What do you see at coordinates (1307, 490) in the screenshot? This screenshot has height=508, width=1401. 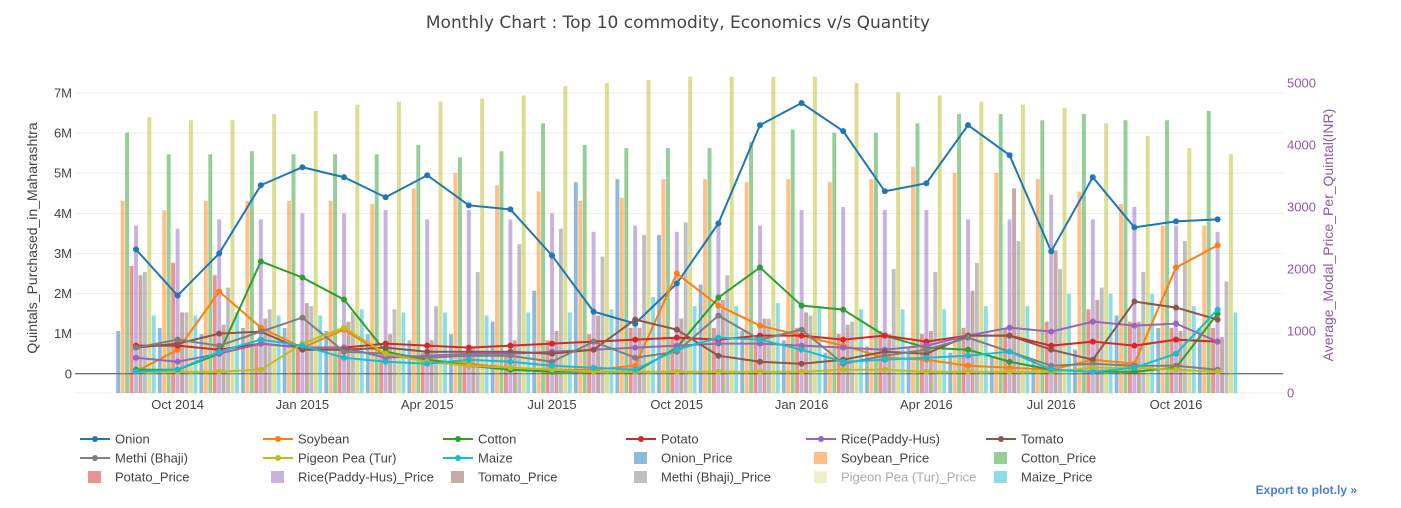 I see `export-to-plotly-link: Export to plot.ly »` at bounding box center [1307, 490].